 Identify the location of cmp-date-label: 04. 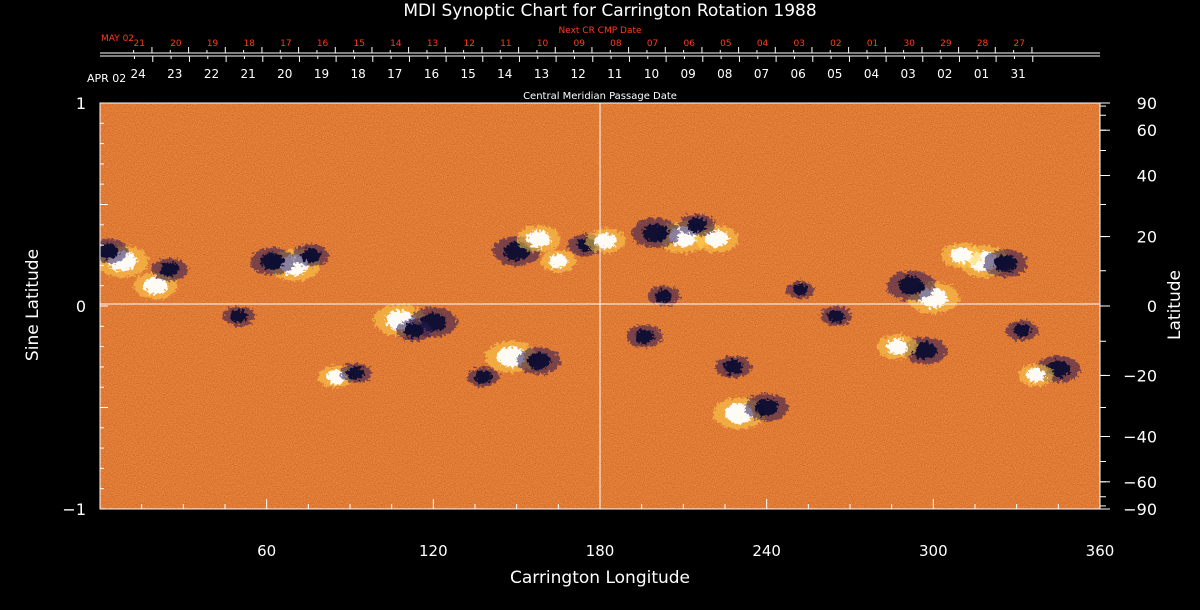
(871, 74).